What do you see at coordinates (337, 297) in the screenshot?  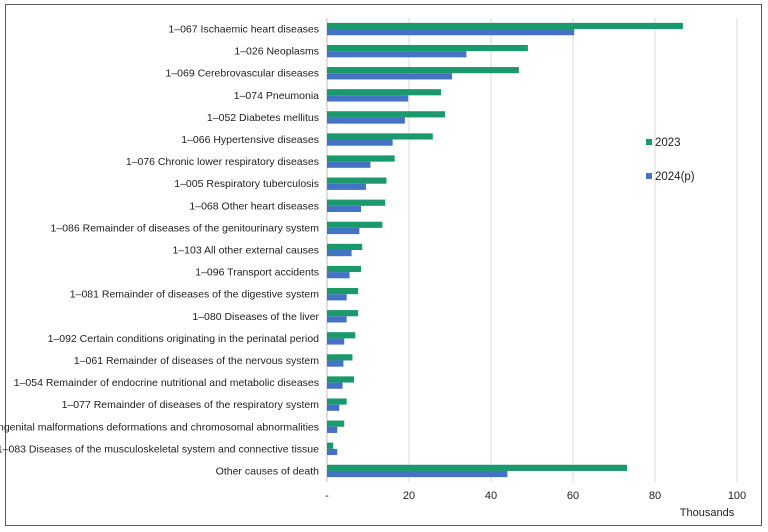 I see `bar-2024(p)-12` at bounding box center [337, 297].